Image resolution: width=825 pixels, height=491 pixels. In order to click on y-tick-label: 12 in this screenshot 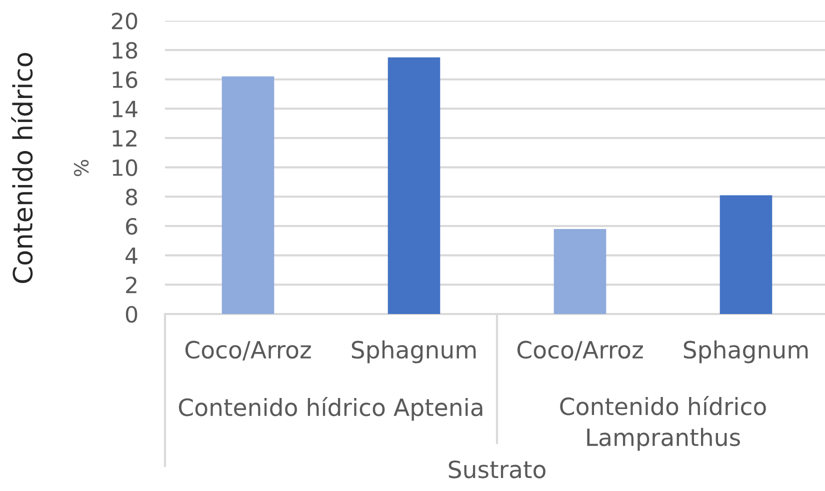, I will do `click(124, 138)`.